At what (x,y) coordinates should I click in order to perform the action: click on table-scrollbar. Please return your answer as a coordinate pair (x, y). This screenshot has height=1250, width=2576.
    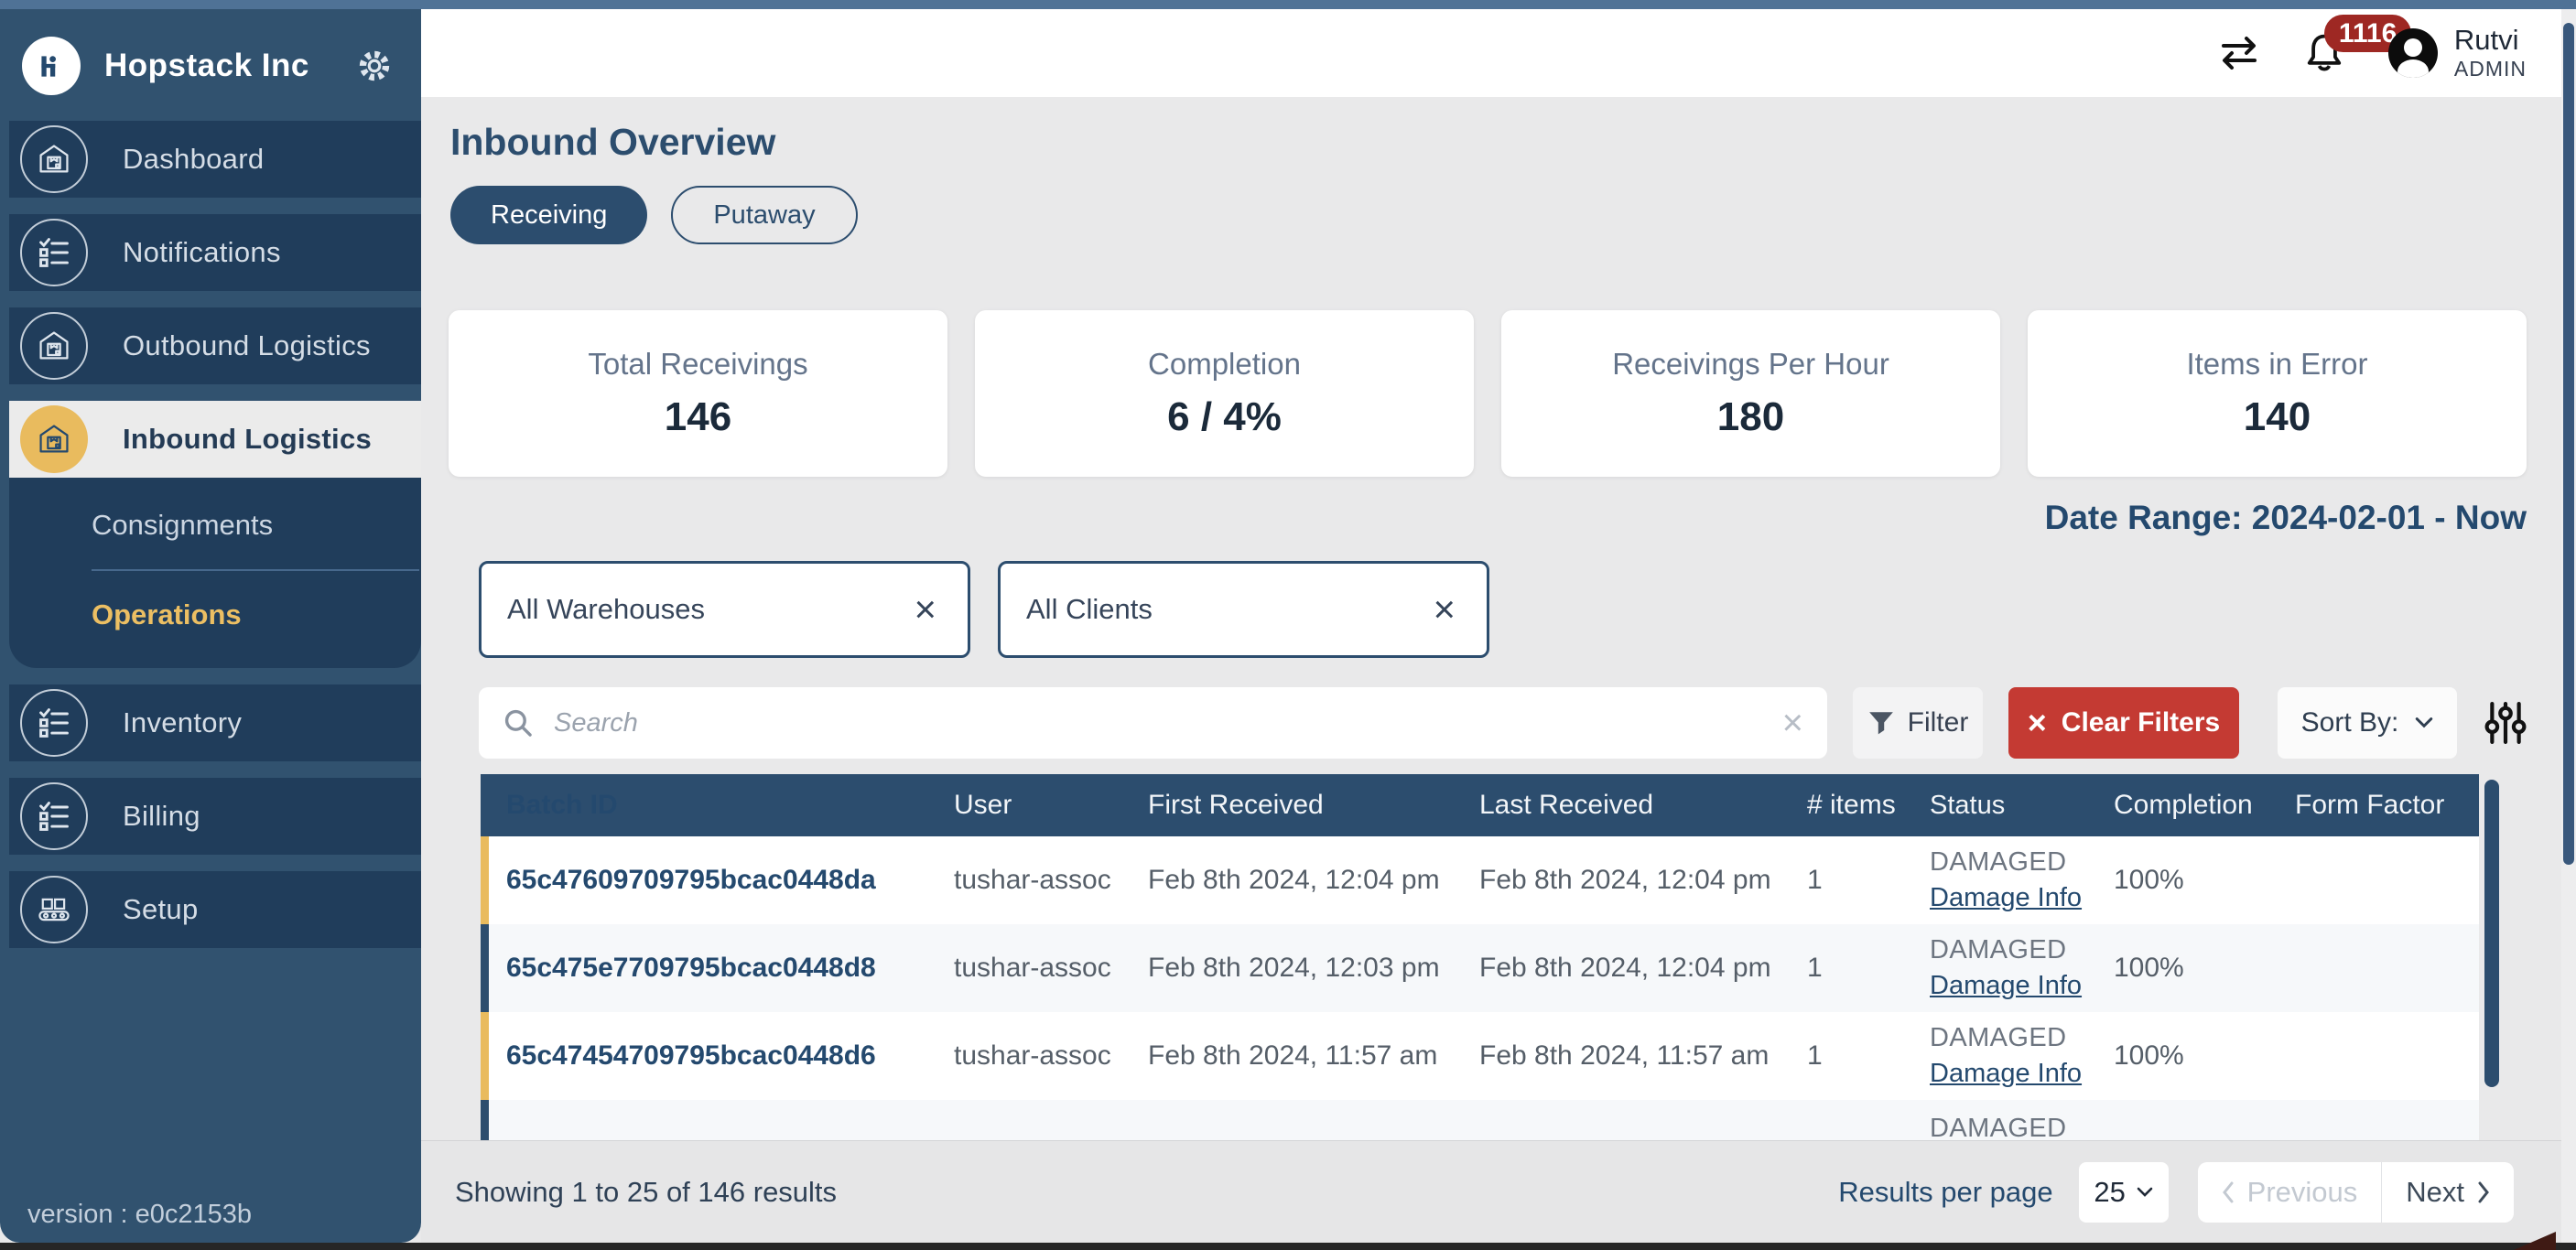
    Looking at the image, I should click on (2492, 957).